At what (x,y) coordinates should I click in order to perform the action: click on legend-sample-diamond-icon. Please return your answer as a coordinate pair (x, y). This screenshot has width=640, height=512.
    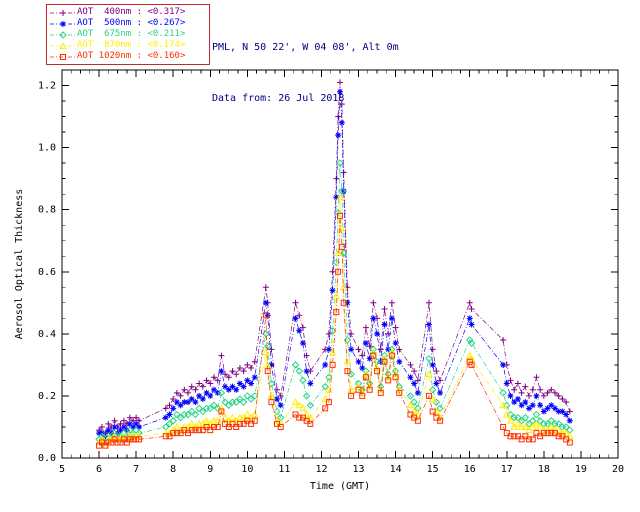
    Looking at the image, I should click on (63, 34).